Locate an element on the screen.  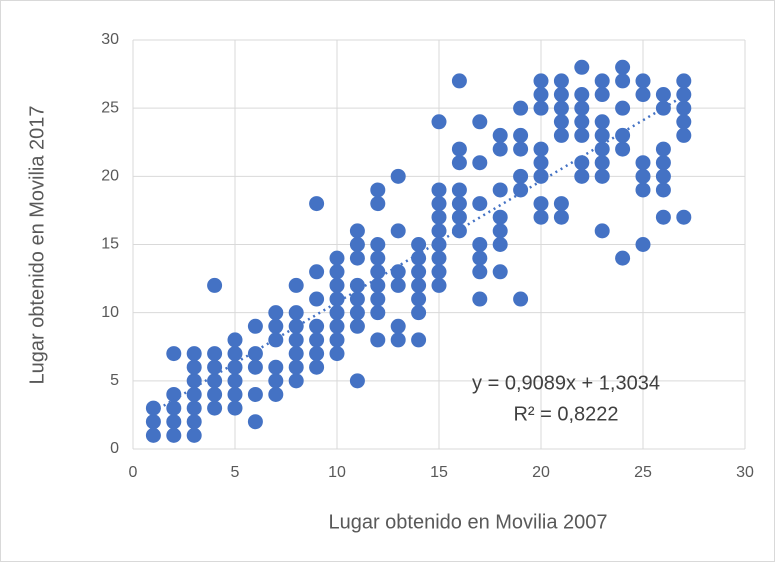
x-tick-label: 25 is located at coordinates (643, 472).